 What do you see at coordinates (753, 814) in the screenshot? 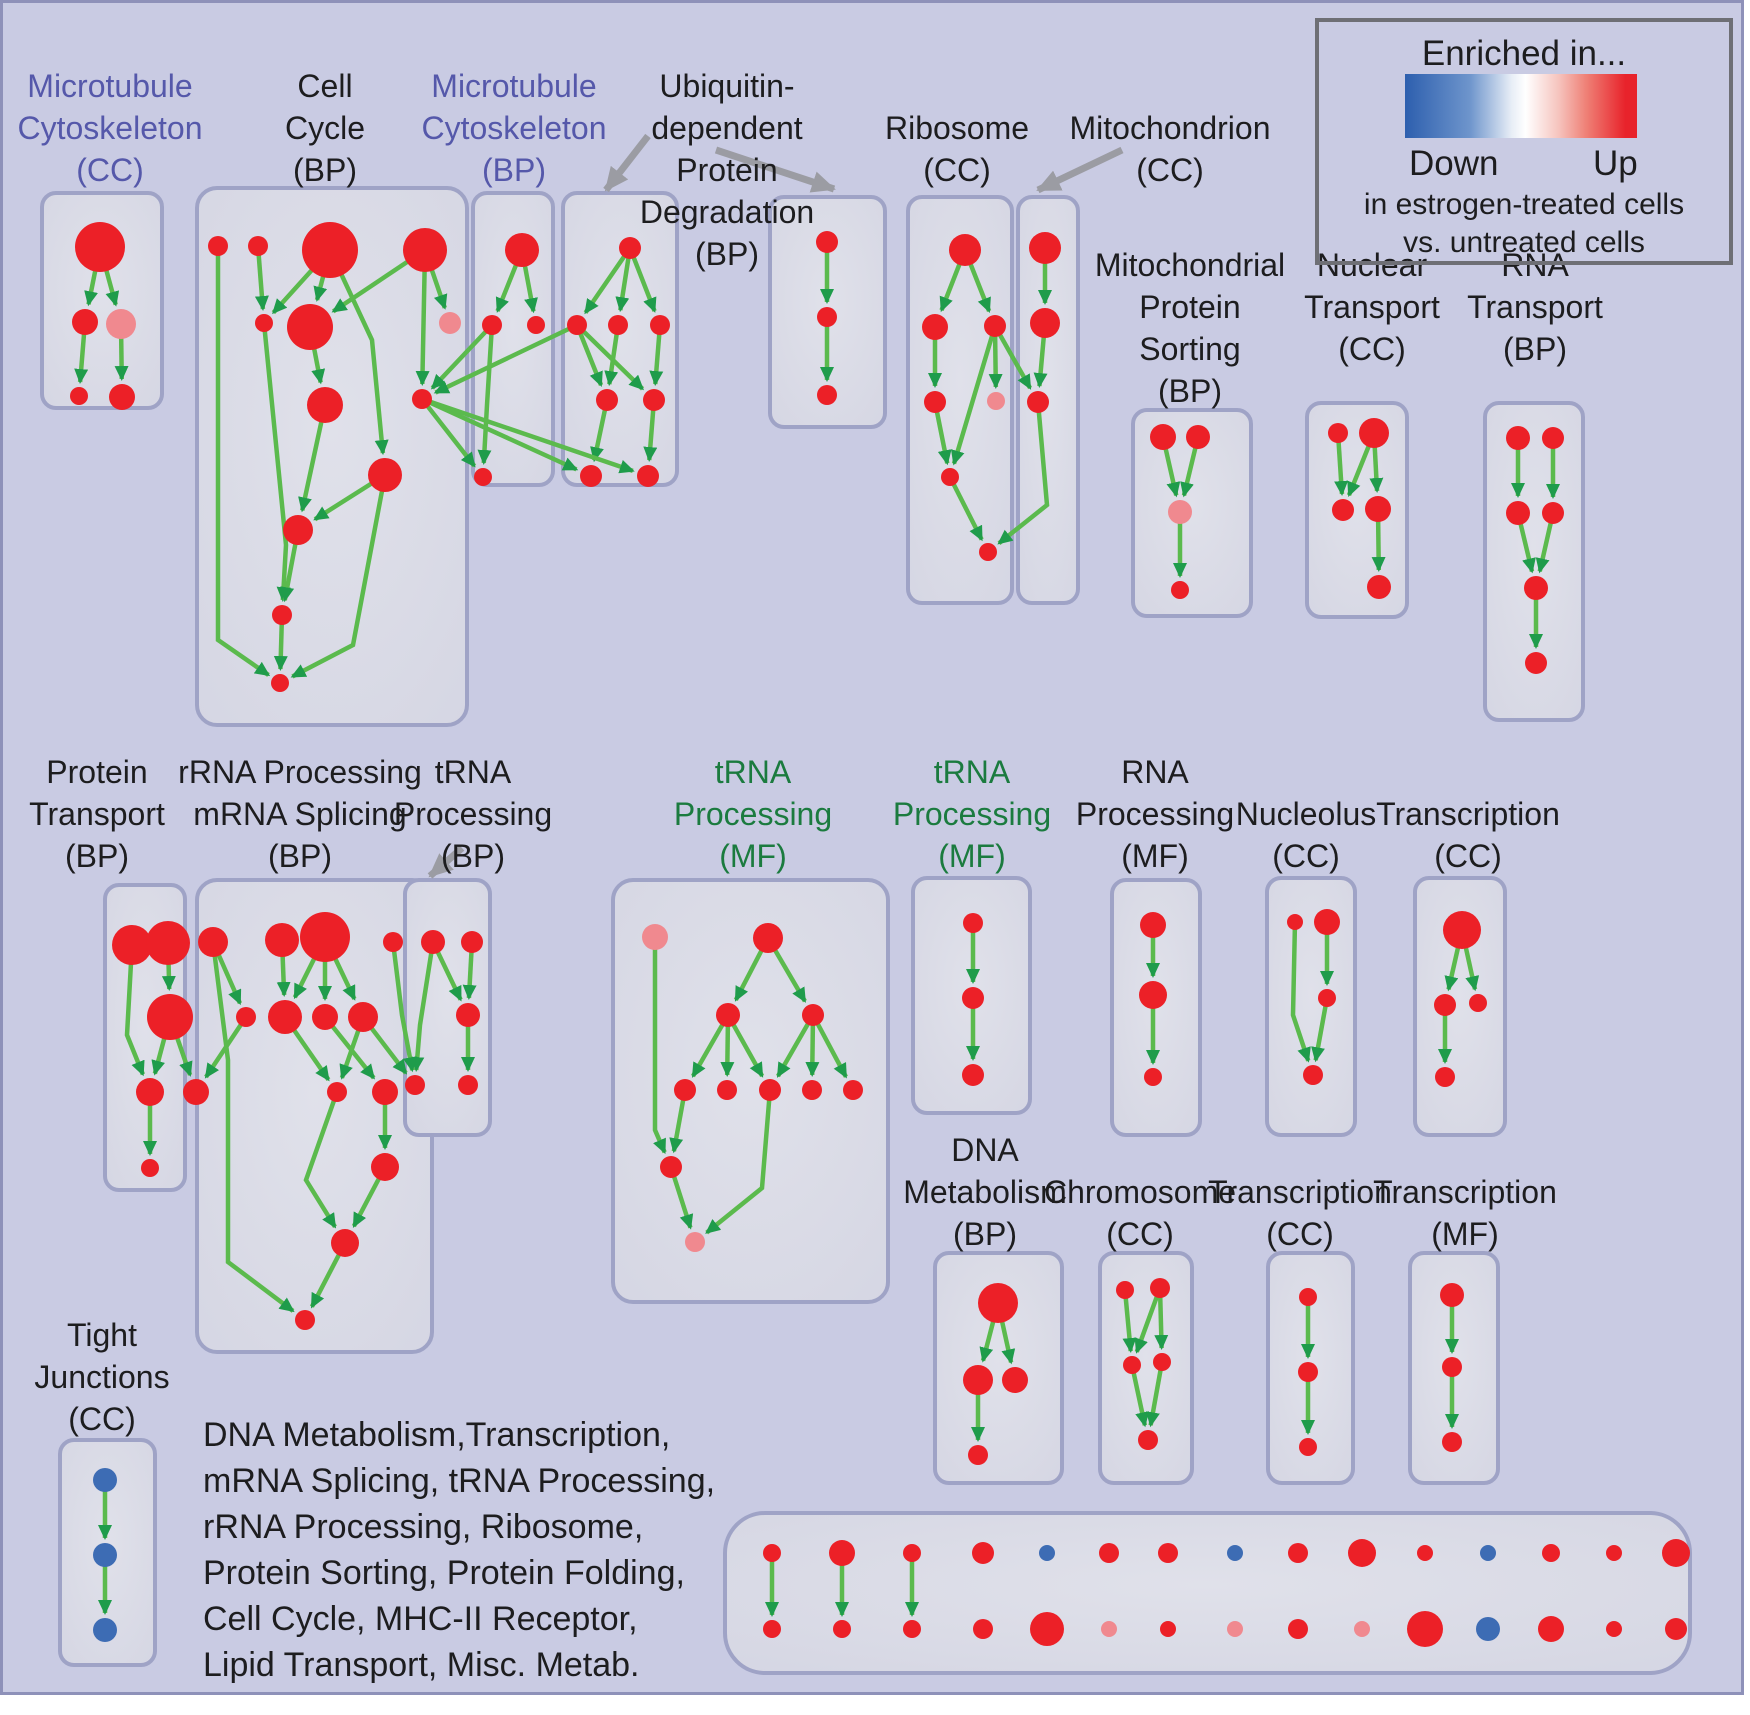
I see `cluster-label-trna-mf-1: tRNA Processing (MF)` at bounding box center [753, 814].